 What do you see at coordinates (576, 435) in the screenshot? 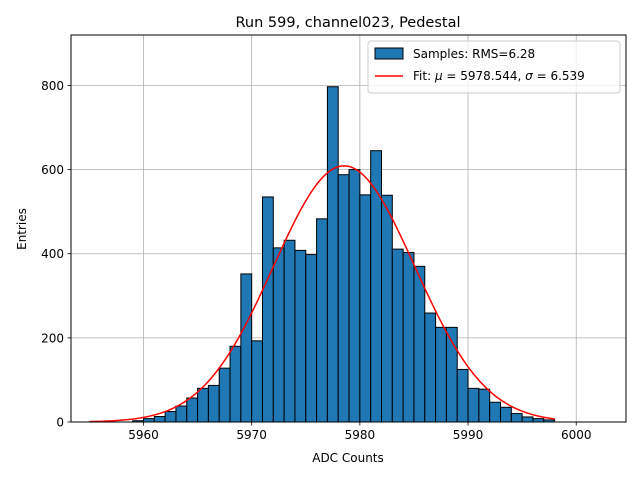
I see `x-tick-label: 6000` at bounding box center [576, 435].